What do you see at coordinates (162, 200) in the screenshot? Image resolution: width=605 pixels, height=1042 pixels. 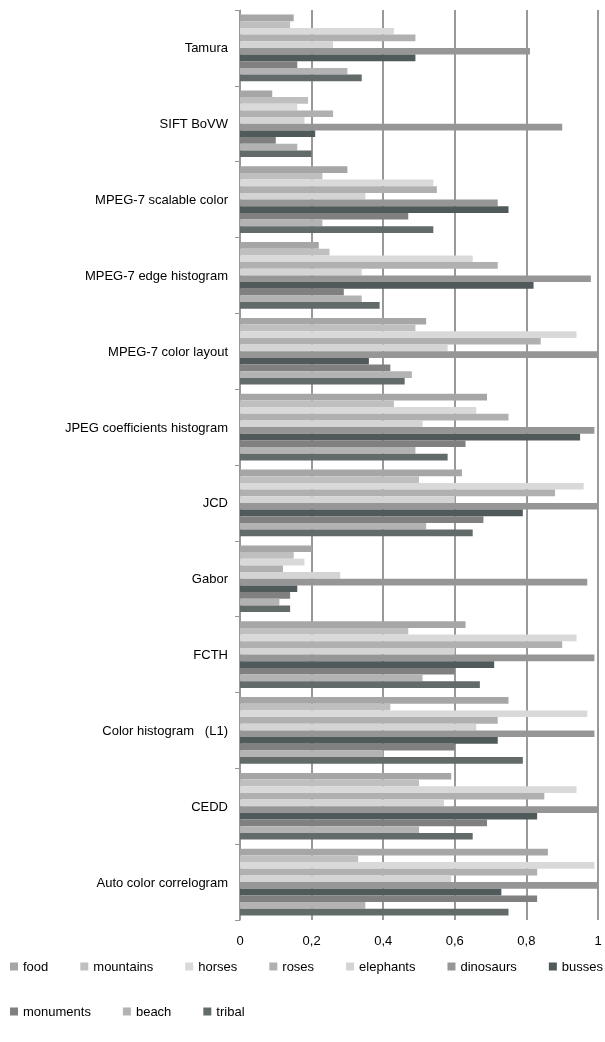 I see `y-tick-label: MPEG-7 scalable color` at bounding box center [162, 200].